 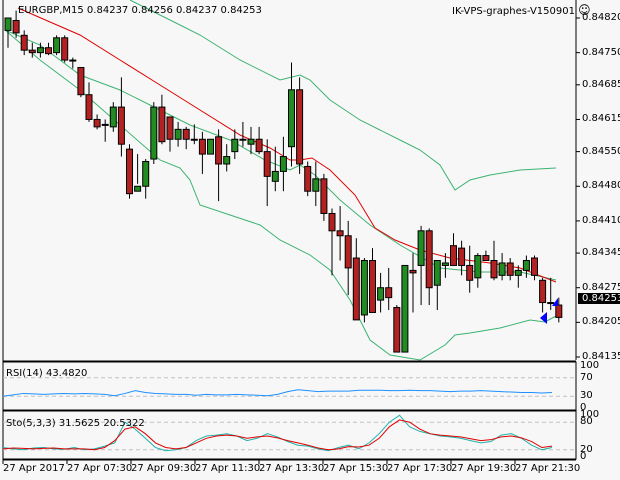 What do you see at coordinates (586, 377) in the screenshot?
I see `rsi-axis-label: 70` at bounding box center [586, 377].